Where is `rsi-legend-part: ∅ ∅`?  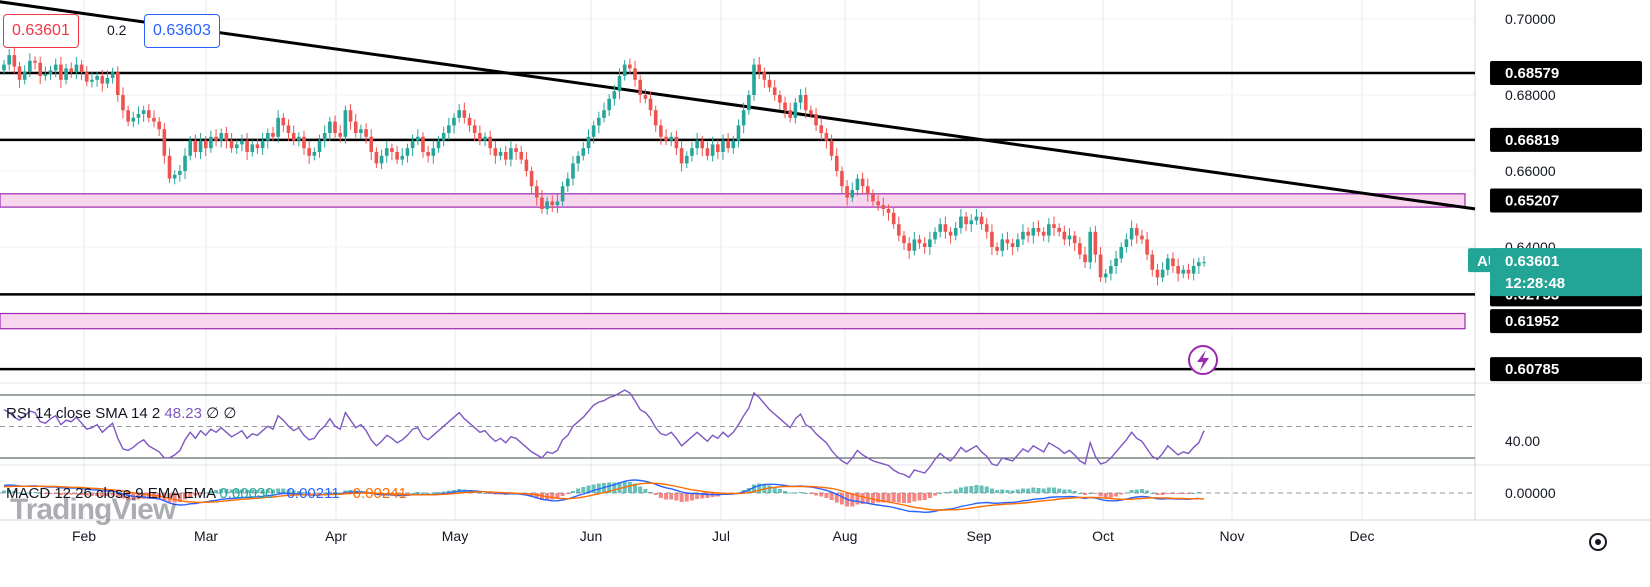
rsi-legend-part: ∅ ∅ is located at coordinates (219, 413).